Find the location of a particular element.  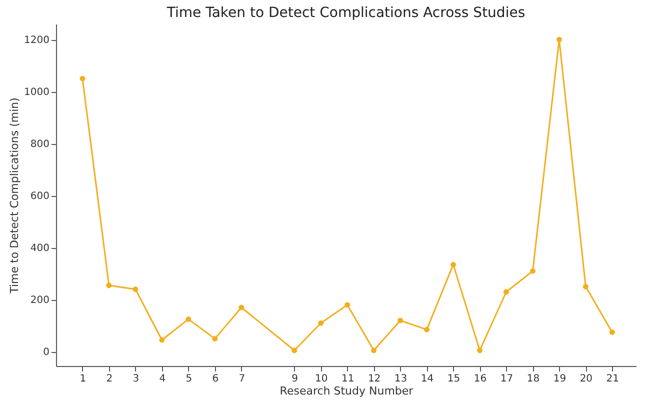

x-axis-title: Research Study Number is located at coordinates (347, 391).